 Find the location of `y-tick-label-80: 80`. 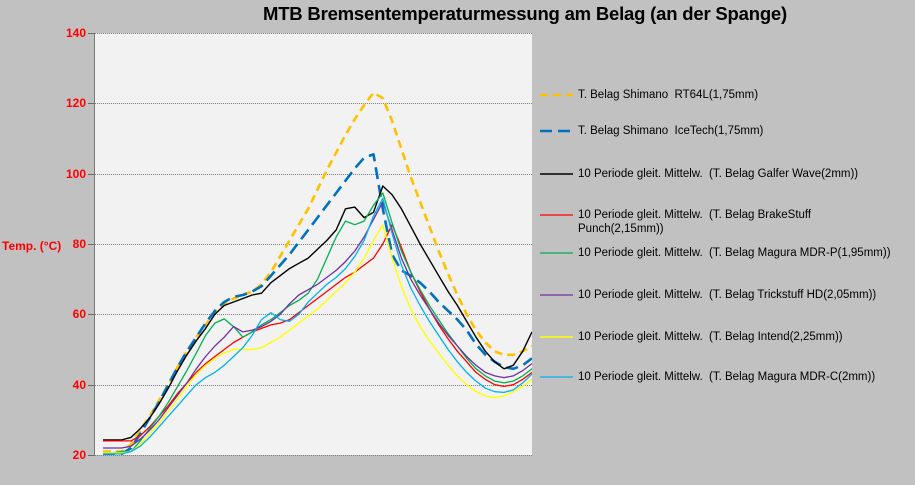

y-tick-label-80: 80 is located at coordinates (79, 244).